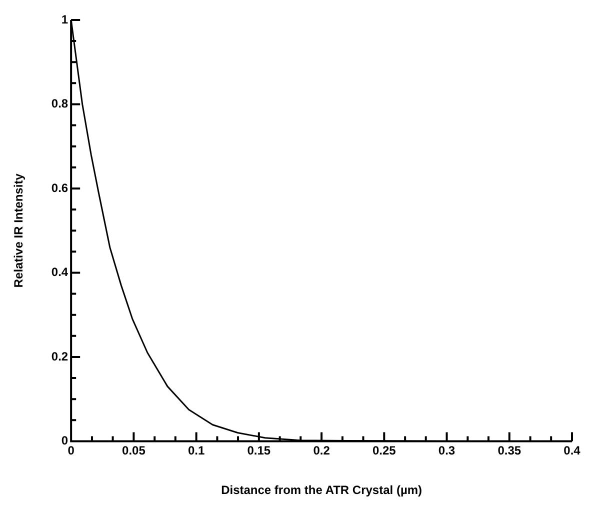 This screenshot has height=510, width=594. What do you see at coordinates (259, 451) in the screenshot?
I see `x-tick-label: 0.15` at bounding box center [259, 451].